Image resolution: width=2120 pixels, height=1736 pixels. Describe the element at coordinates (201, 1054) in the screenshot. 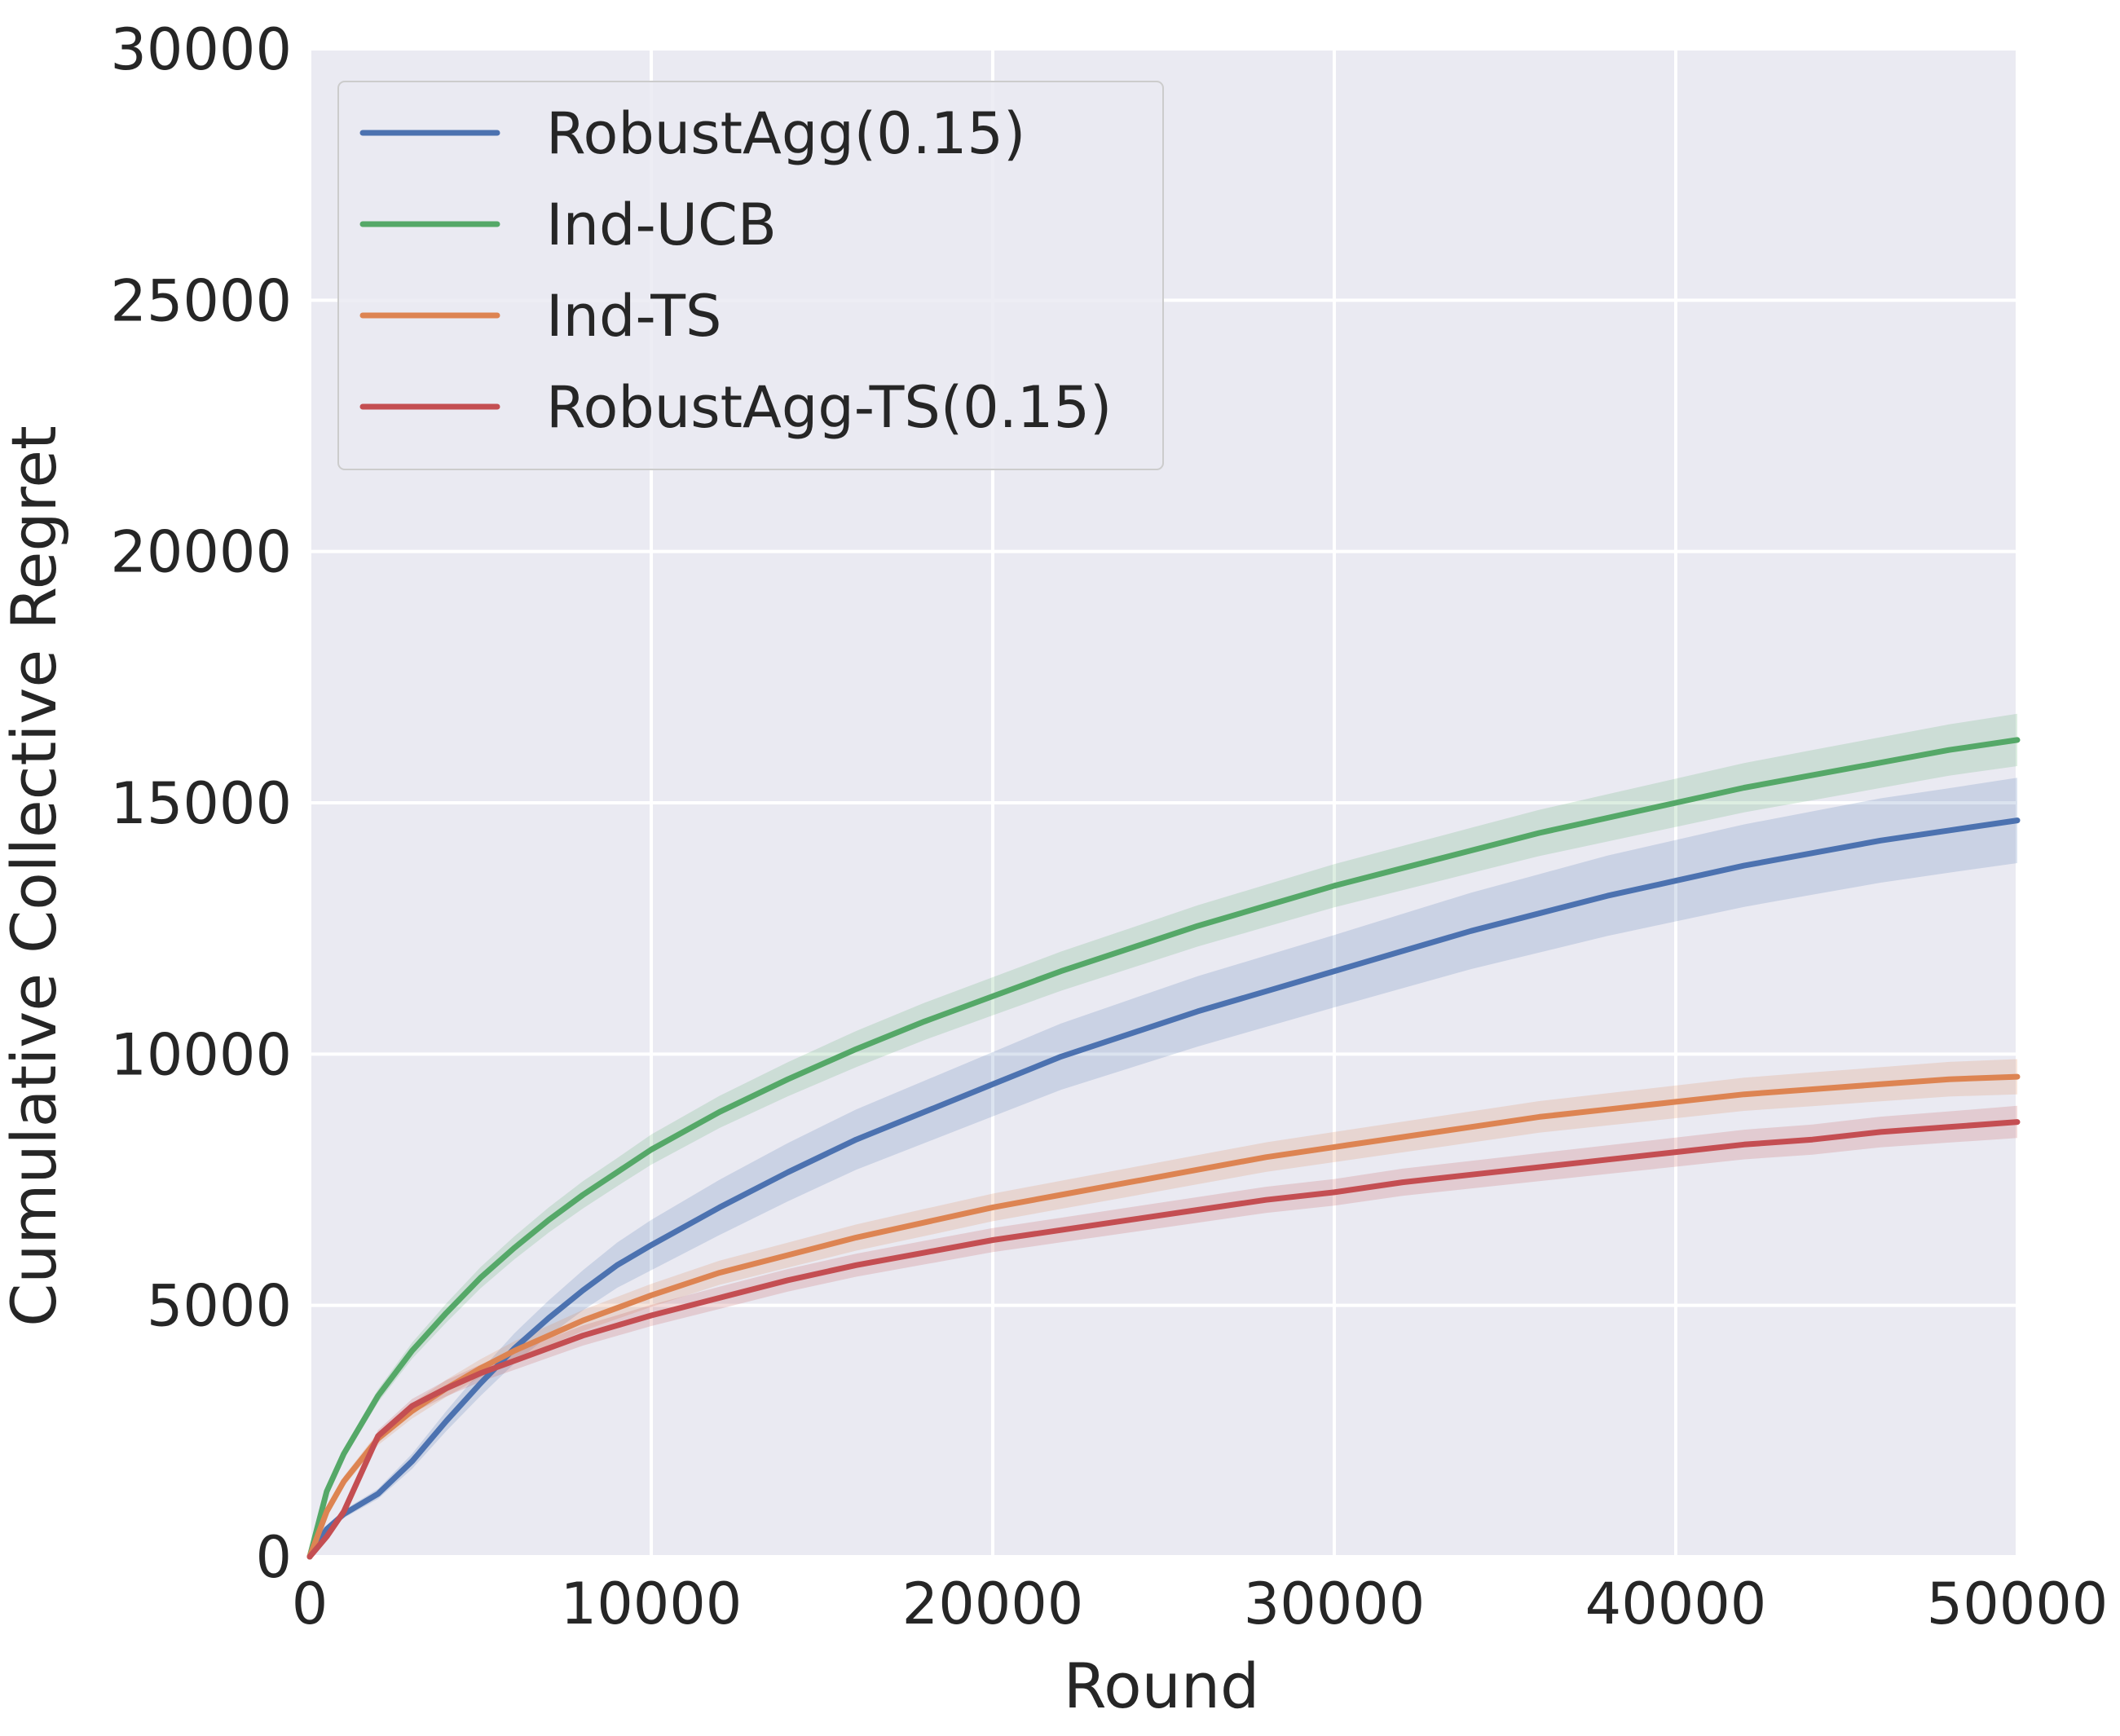

I see `y-tick-label: 10000` at that location.